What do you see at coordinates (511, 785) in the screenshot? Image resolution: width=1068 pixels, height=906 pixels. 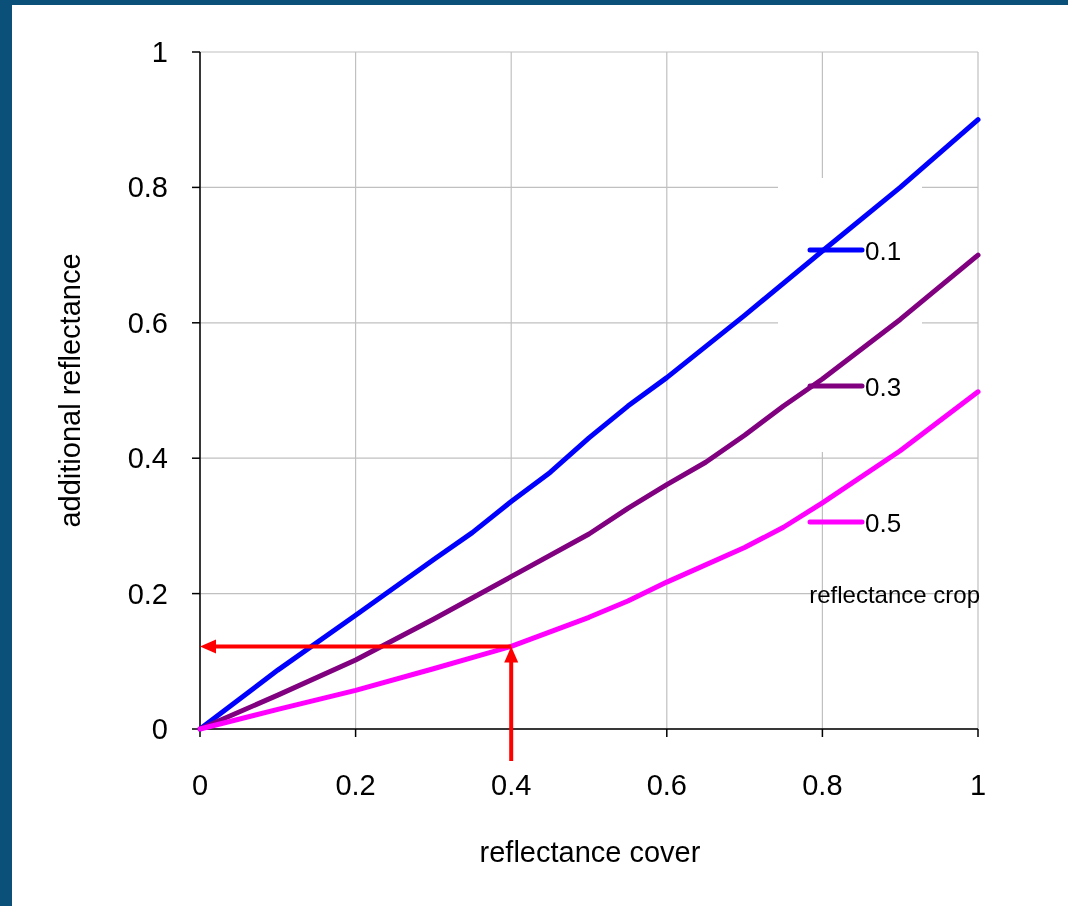 I see `x-tick-label: 0.4` at bounding box center [511, 785].